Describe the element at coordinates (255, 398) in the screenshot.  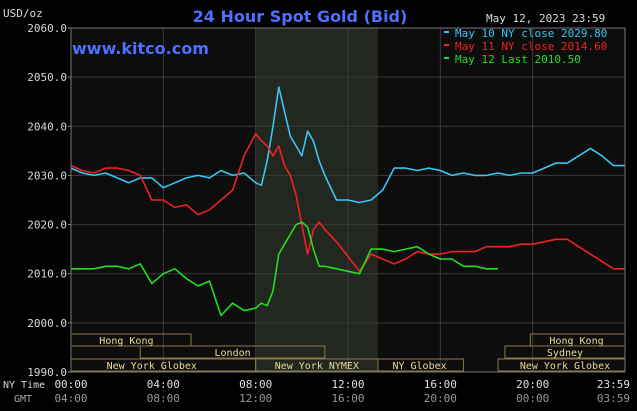
I see `x-tick-label-gmt: 12:00` at that location.